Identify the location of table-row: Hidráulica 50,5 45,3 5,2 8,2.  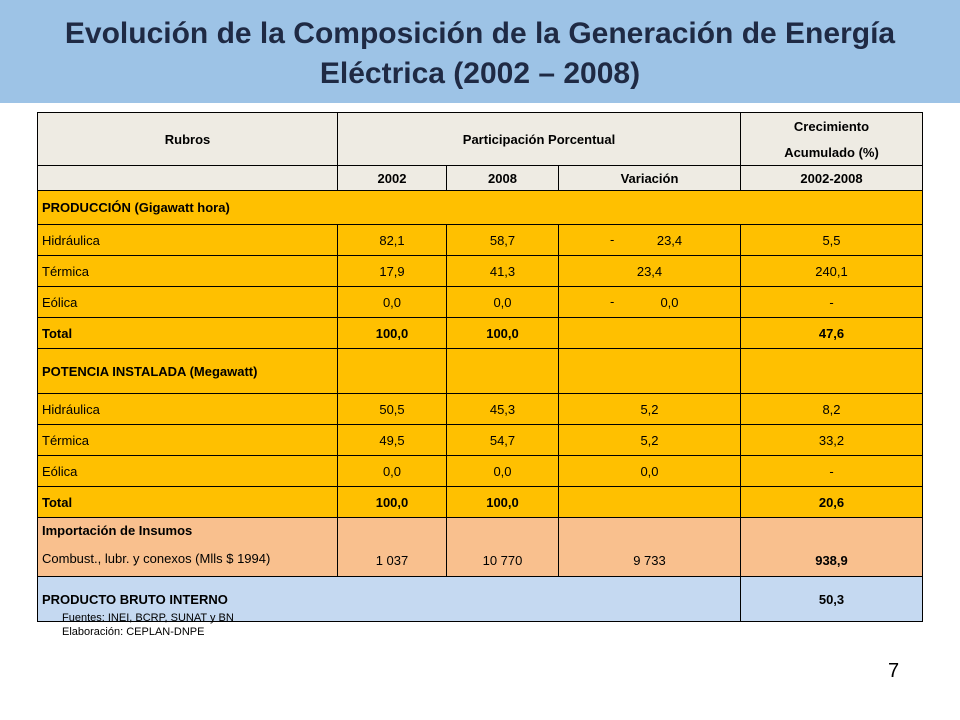
(480, 409).